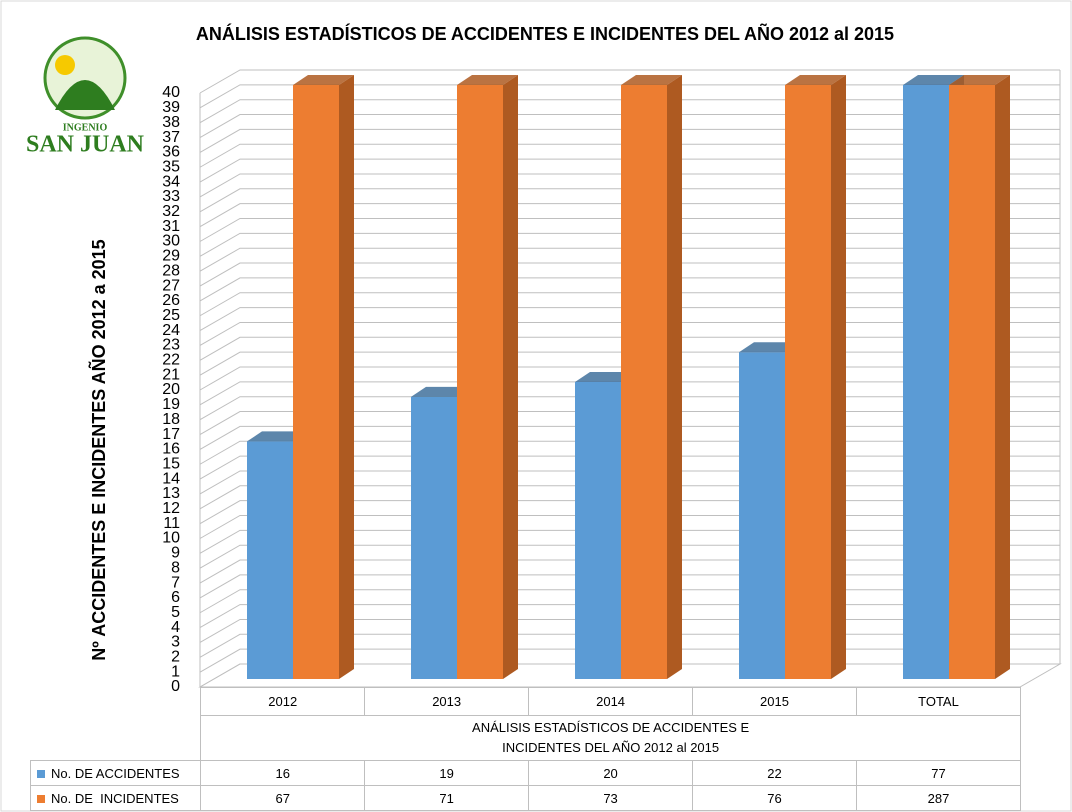  Describe the element at coordinates (171, 92) in the screenshot. I see `y-tick-label: 40` at that location.